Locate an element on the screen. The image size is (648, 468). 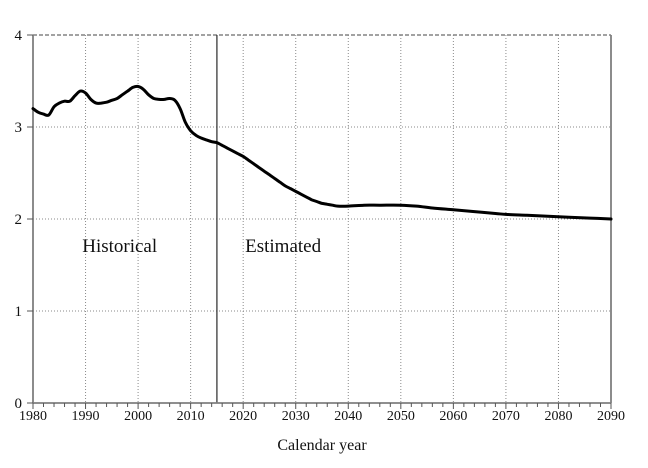
y-tick-label: 0 is located at coordinates (19, 404).